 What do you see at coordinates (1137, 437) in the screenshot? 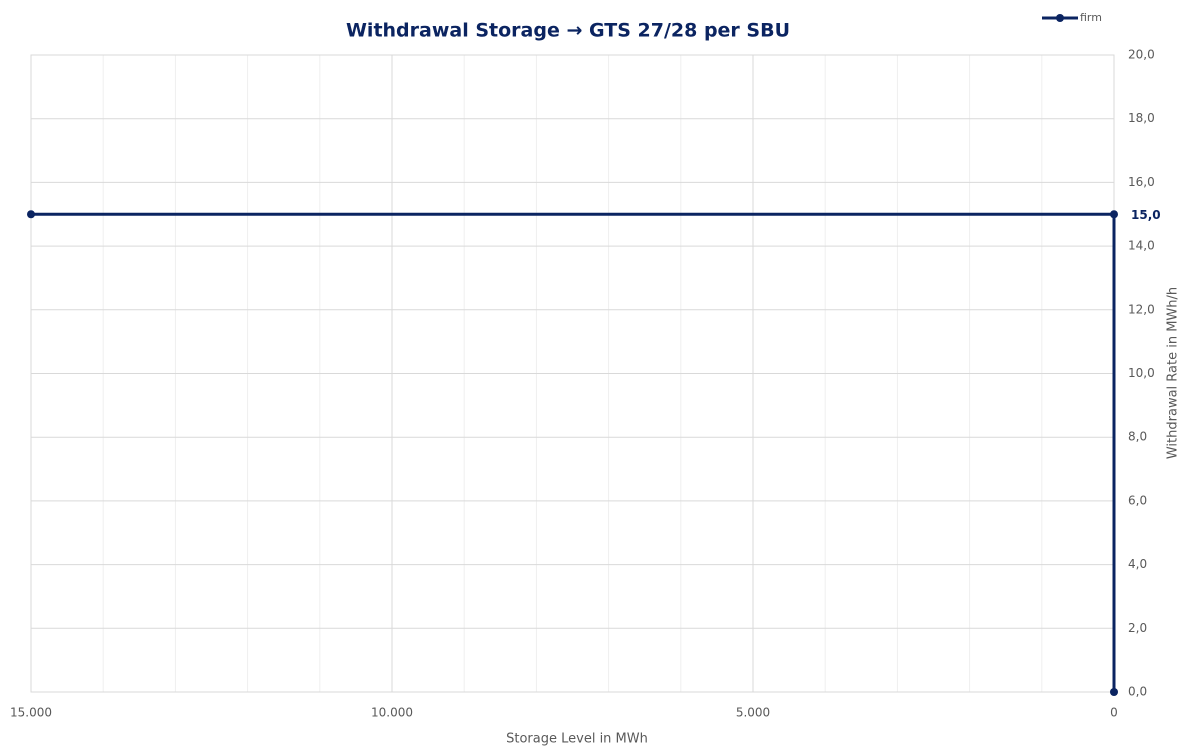
I see `y-tick-label: 8,0` at bounding box center [1137, 437].